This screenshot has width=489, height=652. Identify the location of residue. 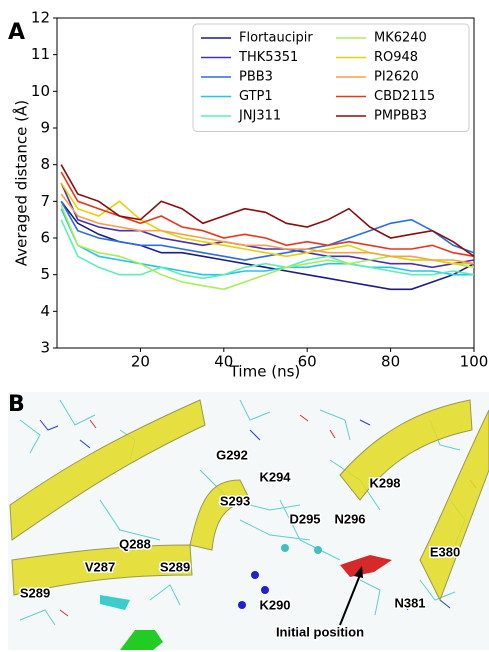
(115, 602).